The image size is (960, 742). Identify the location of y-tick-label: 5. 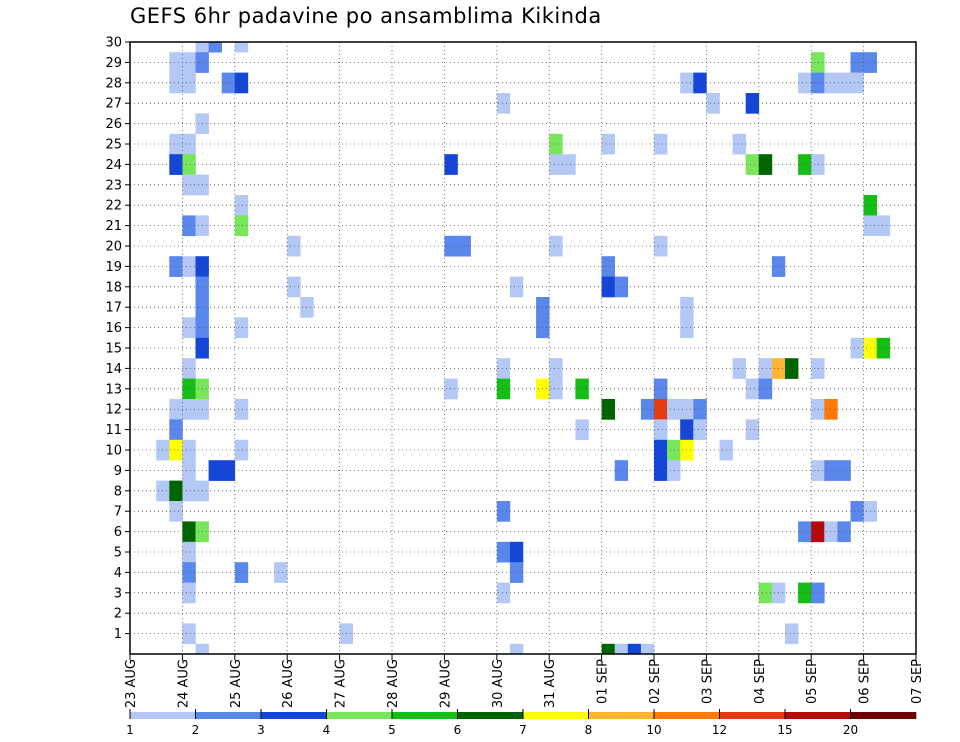
(118, 553).